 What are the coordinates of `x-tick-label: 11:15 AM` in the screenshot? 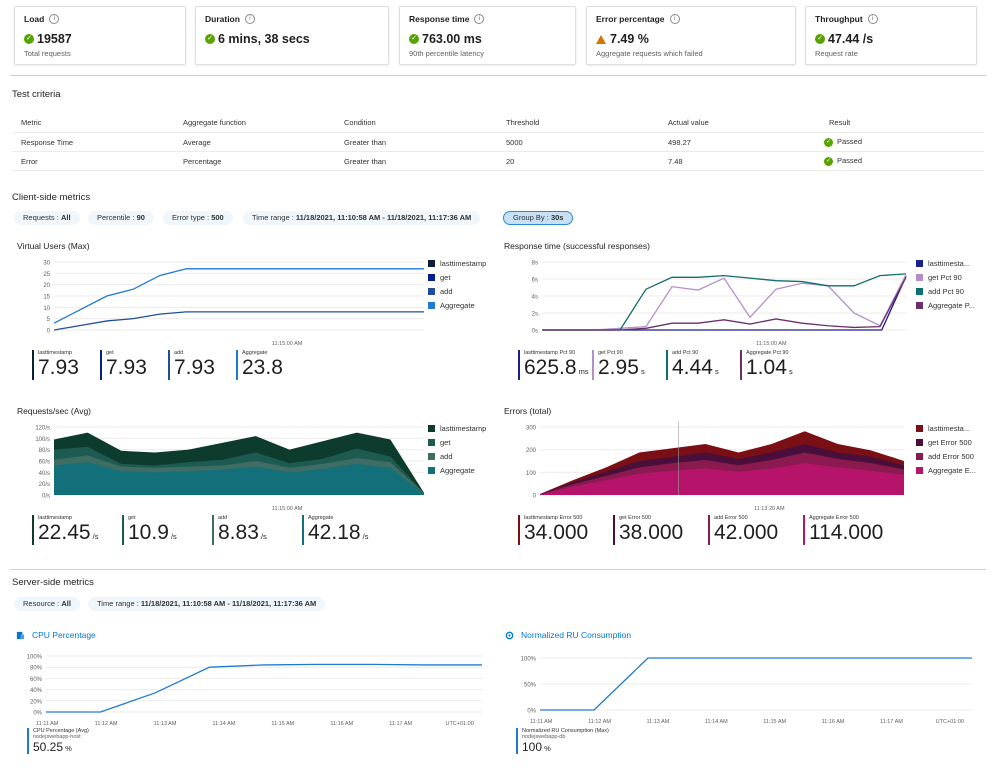 It's located at (774, 722).